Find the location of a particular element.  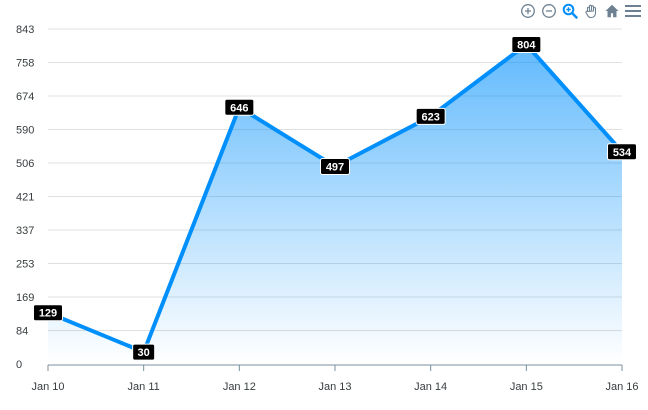

x-tick-label: Jan 11 is located at coordinates (144, 387).